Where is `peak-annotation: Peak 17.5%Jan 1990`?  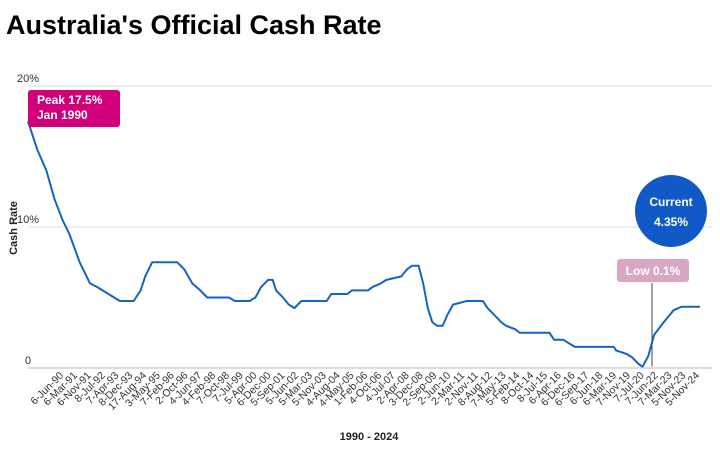 peak-annotation: Peak 17.5%Jan 1990 is located at coordinates (74, 108).